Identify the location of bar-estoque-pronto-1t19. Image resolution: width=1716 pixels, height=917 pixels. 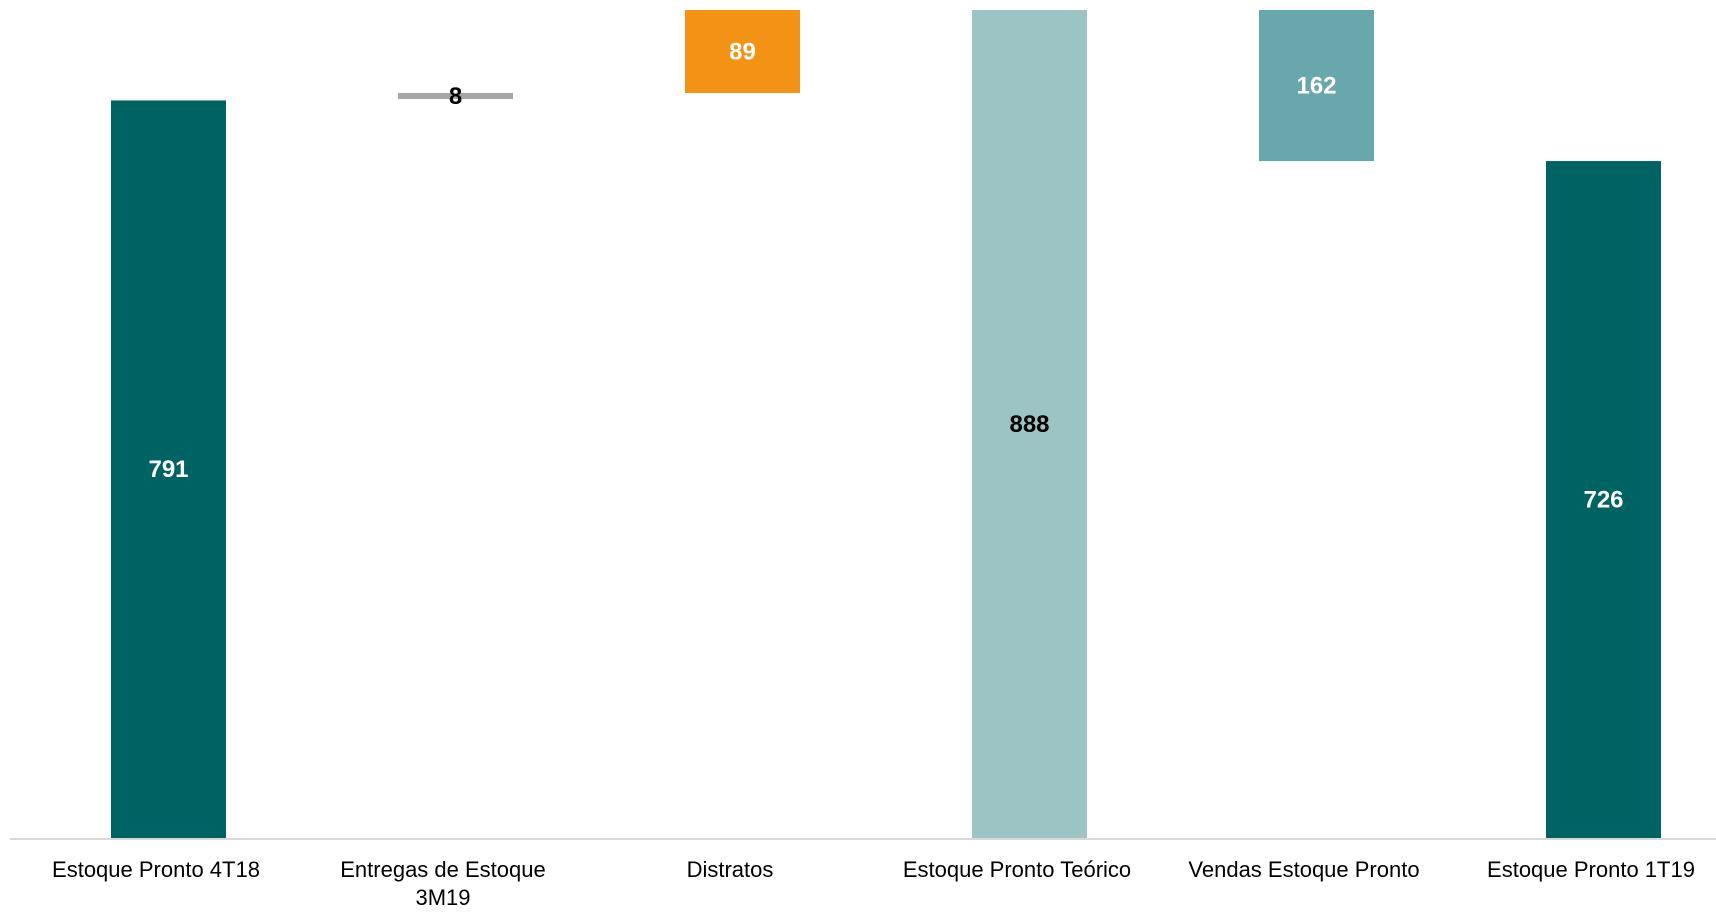
(1603, 499).